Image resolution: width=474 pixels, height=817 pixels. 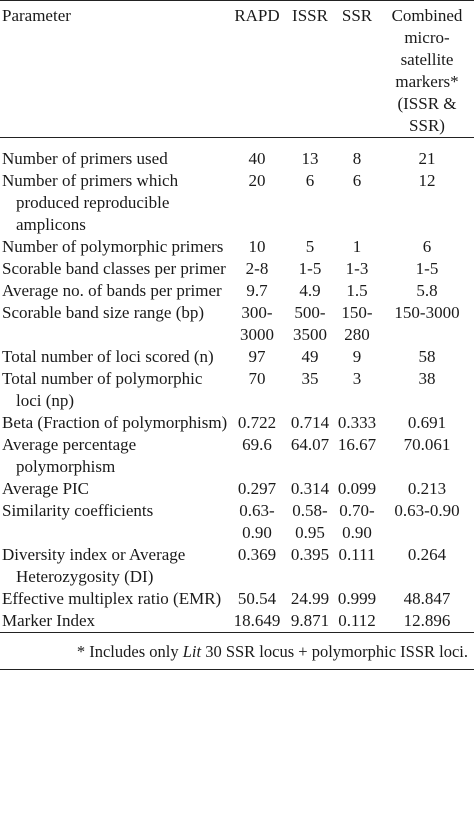 I want to click on row-value-cell: 4.9, so click(x=310, y=290).